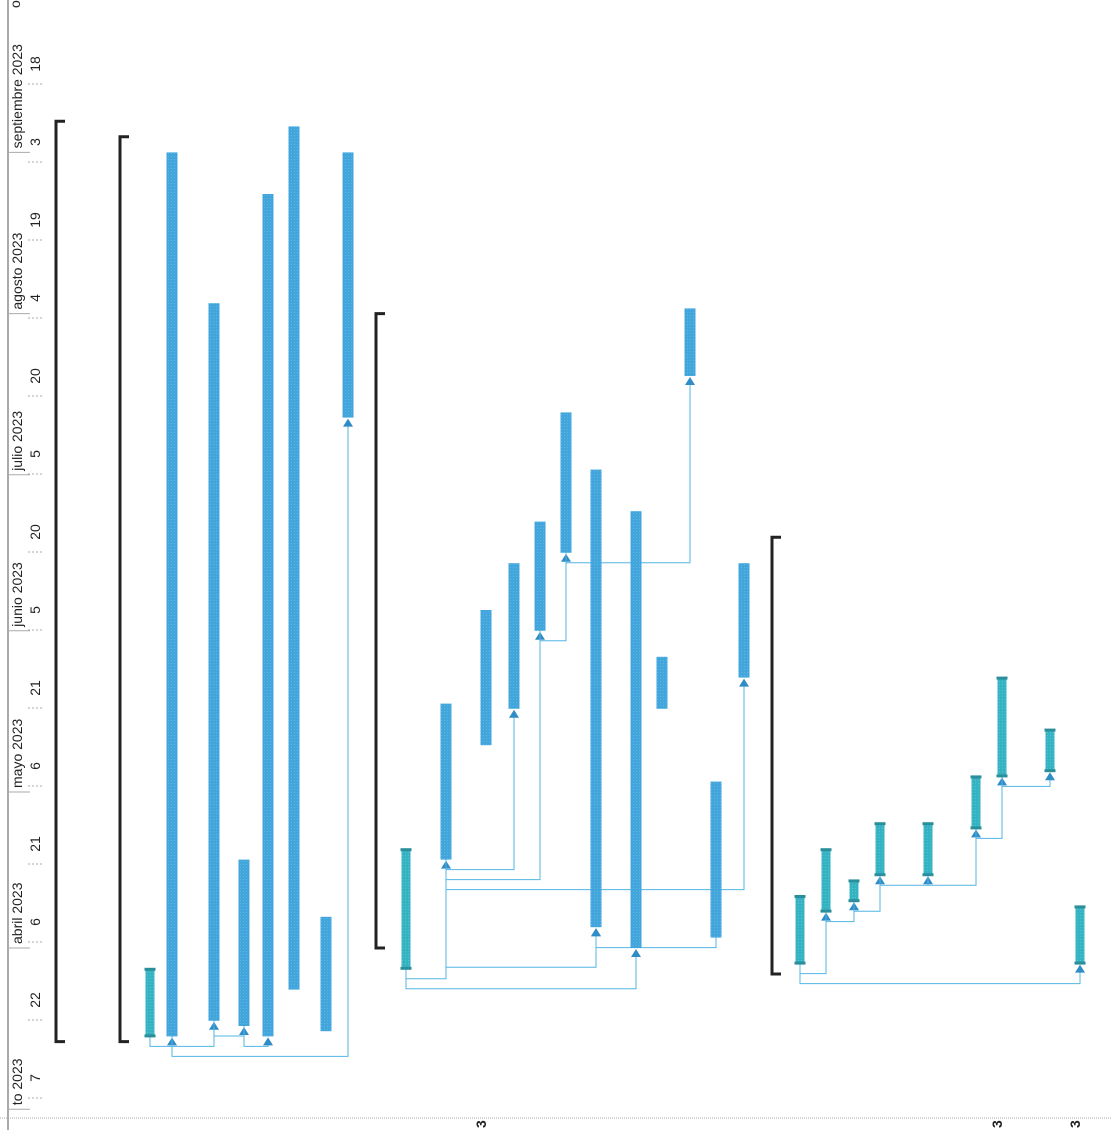 This screenshot has width=1111, height=1130. I want to click on month-label: agosto 2023, so click(17, 270).